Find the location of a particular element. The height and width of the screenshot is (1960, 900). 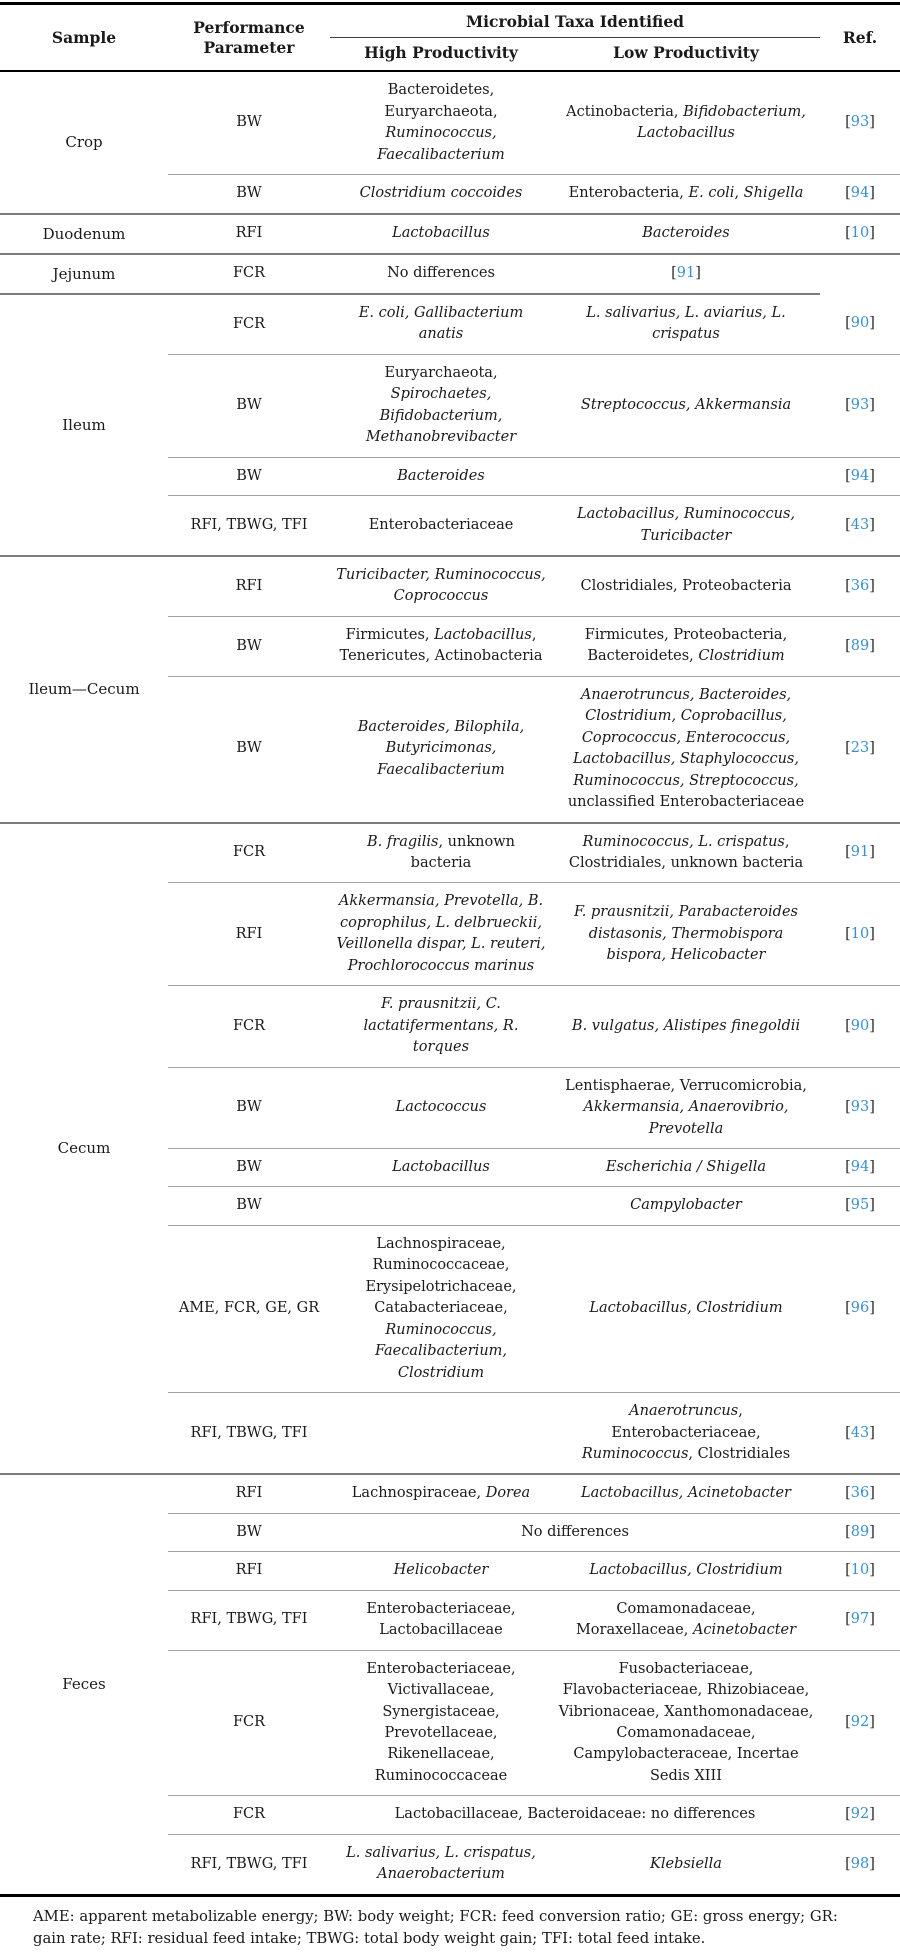

ref-cell: [92] is located at coordinates (860, 1815).